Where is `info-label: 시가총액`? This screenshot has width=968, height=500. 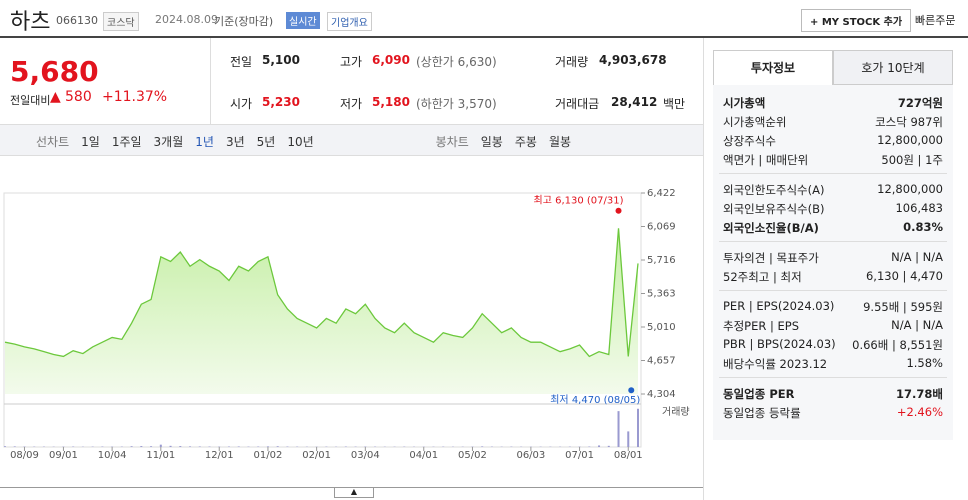
info-label: 시가총액 is located at coordinates (744, 103).